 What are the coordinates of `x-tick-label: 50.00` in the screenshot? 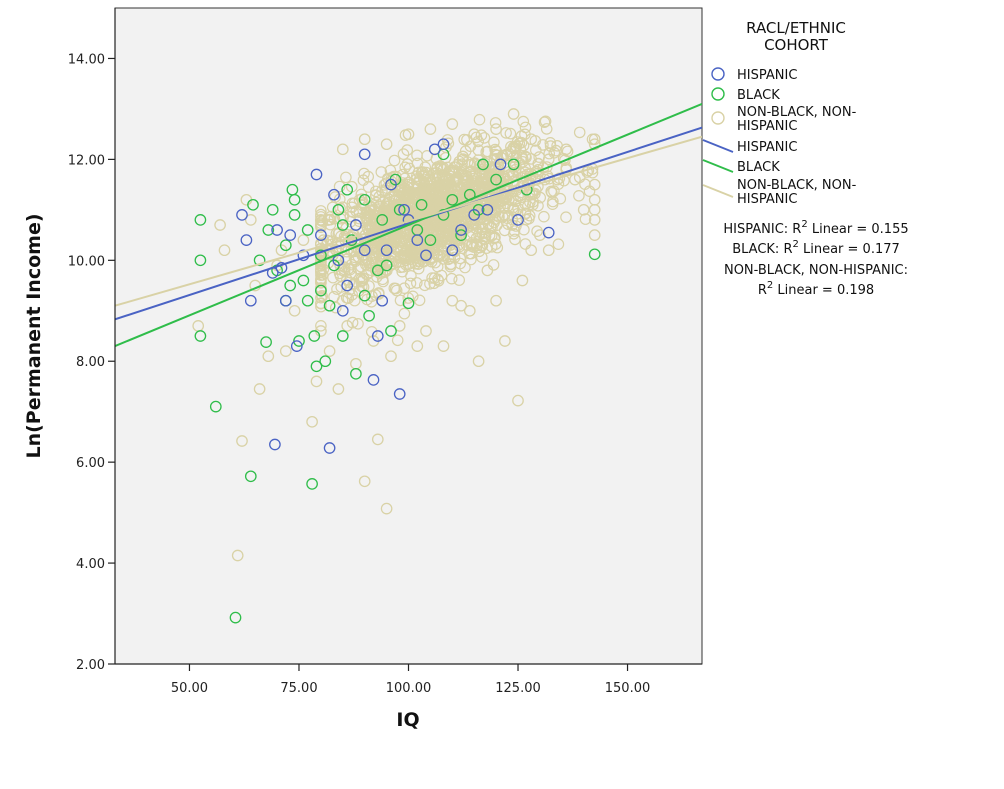 It's located at (189, 688).